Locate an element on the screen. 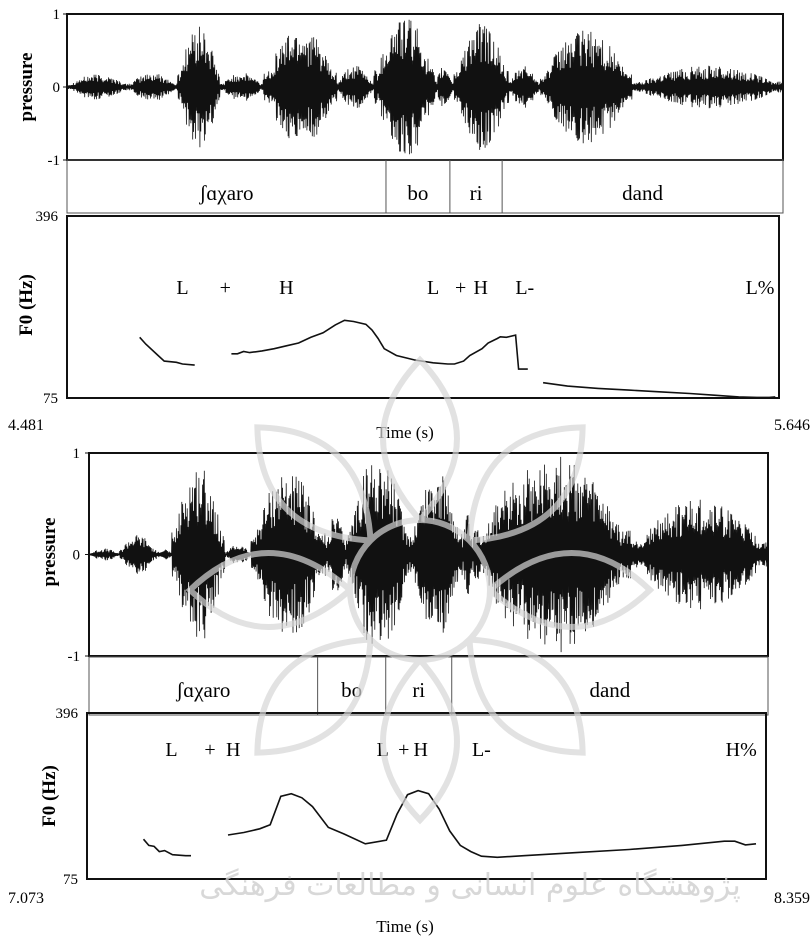 The height and width of the screenshot is (943, 812). x-tick-label-end: 5.646 is located at coordinates (792, 425).